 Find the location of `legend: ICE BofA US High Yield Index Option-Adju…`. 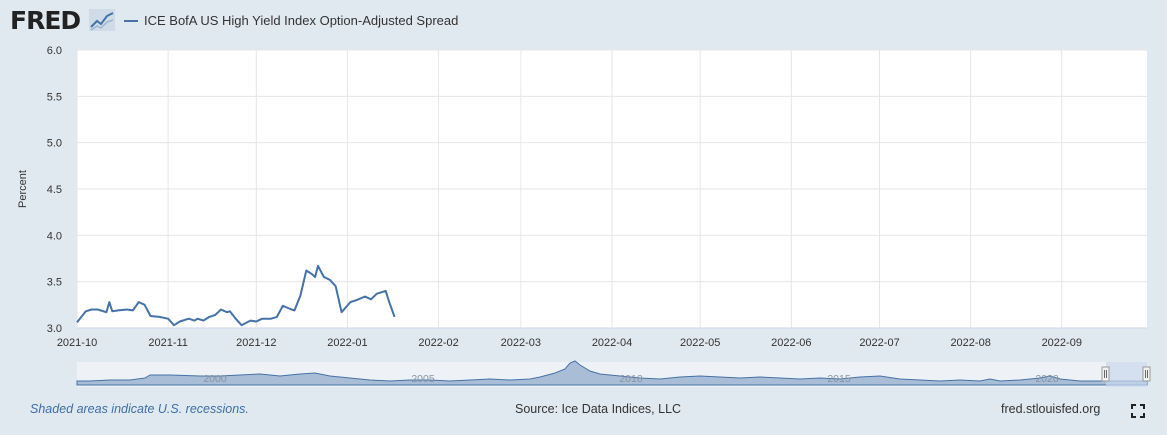

legend: ICE BofA US High Yield Index Option-Adju… is located at coordinates (291, 21).